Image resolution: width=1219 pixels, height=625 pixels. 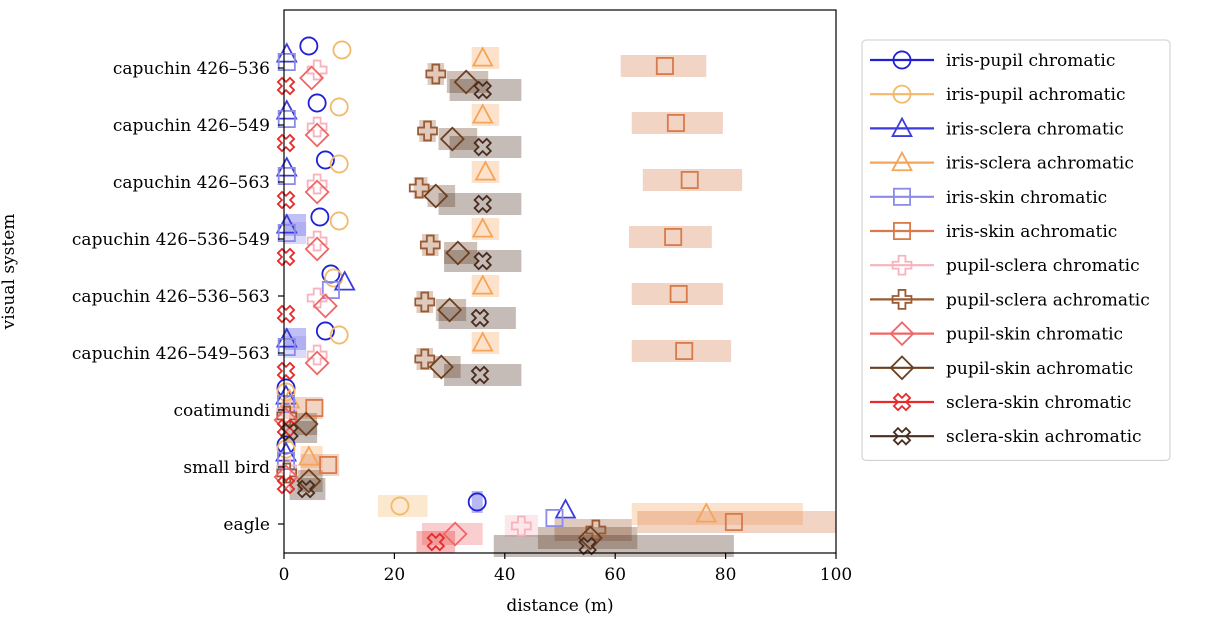 I want to click on legend-entry: sclera-skin chromatic, so click(x=1000, y=402).